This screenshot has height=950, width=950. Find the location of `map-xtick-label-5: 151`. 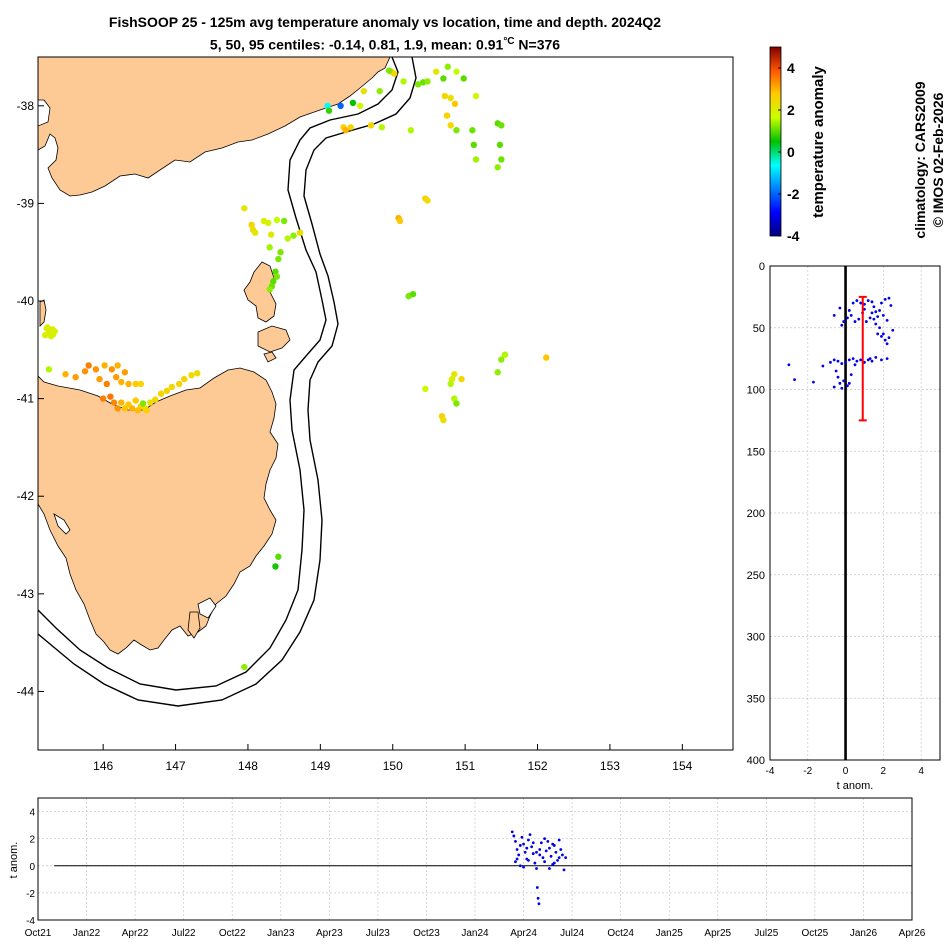

map-xtick-label-5: 151 is located at coordinates (465, 766).